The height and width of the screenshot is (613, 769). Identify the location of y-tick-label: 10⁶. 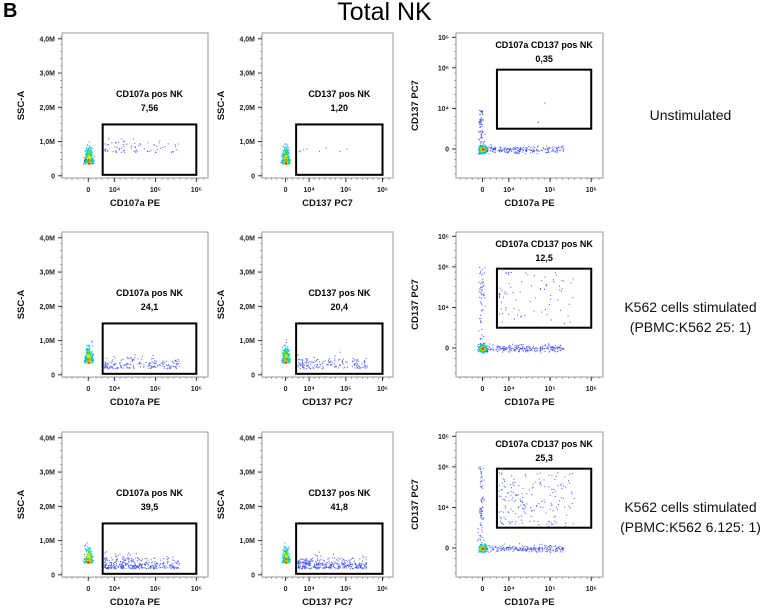
(443, 237).